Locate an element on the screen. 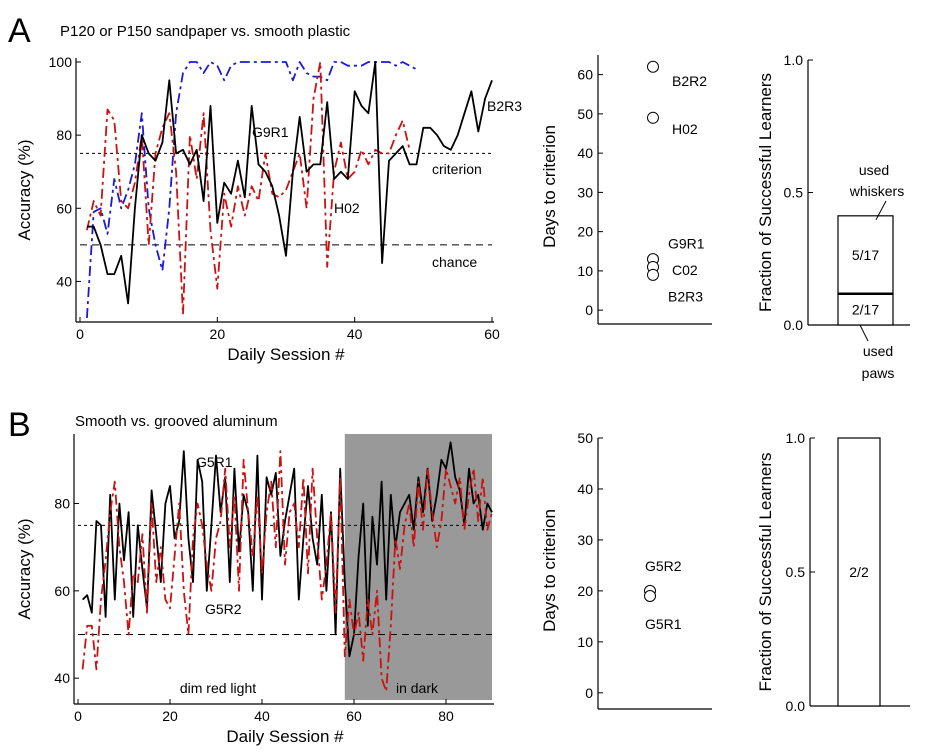  series-line-b2r3 is located at coordinates (289, 183).